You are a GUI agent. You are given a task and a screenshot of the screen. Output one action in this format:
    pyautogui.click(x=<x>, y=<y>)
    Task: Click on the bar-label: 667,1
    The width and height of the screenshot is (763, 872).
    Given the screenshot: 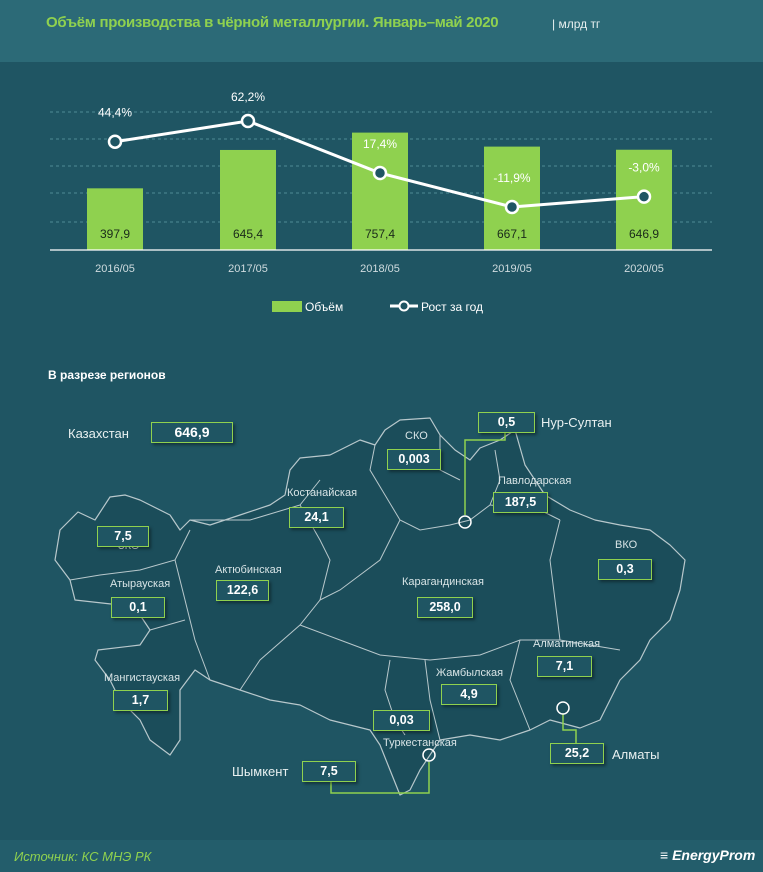 What is the action you would take?
    pyautogui.click(x=512, y=234)
    